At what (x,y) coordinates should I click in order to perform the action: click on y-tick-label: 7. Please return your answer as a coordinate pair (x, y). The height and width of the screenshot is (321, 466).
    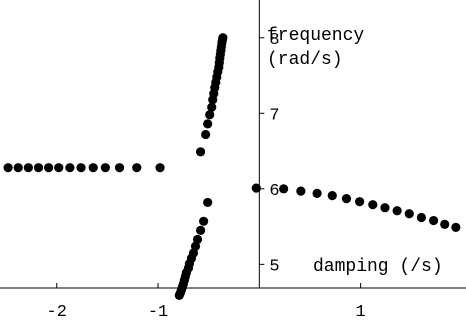
    Looking at the image, I should click on (274, 115).